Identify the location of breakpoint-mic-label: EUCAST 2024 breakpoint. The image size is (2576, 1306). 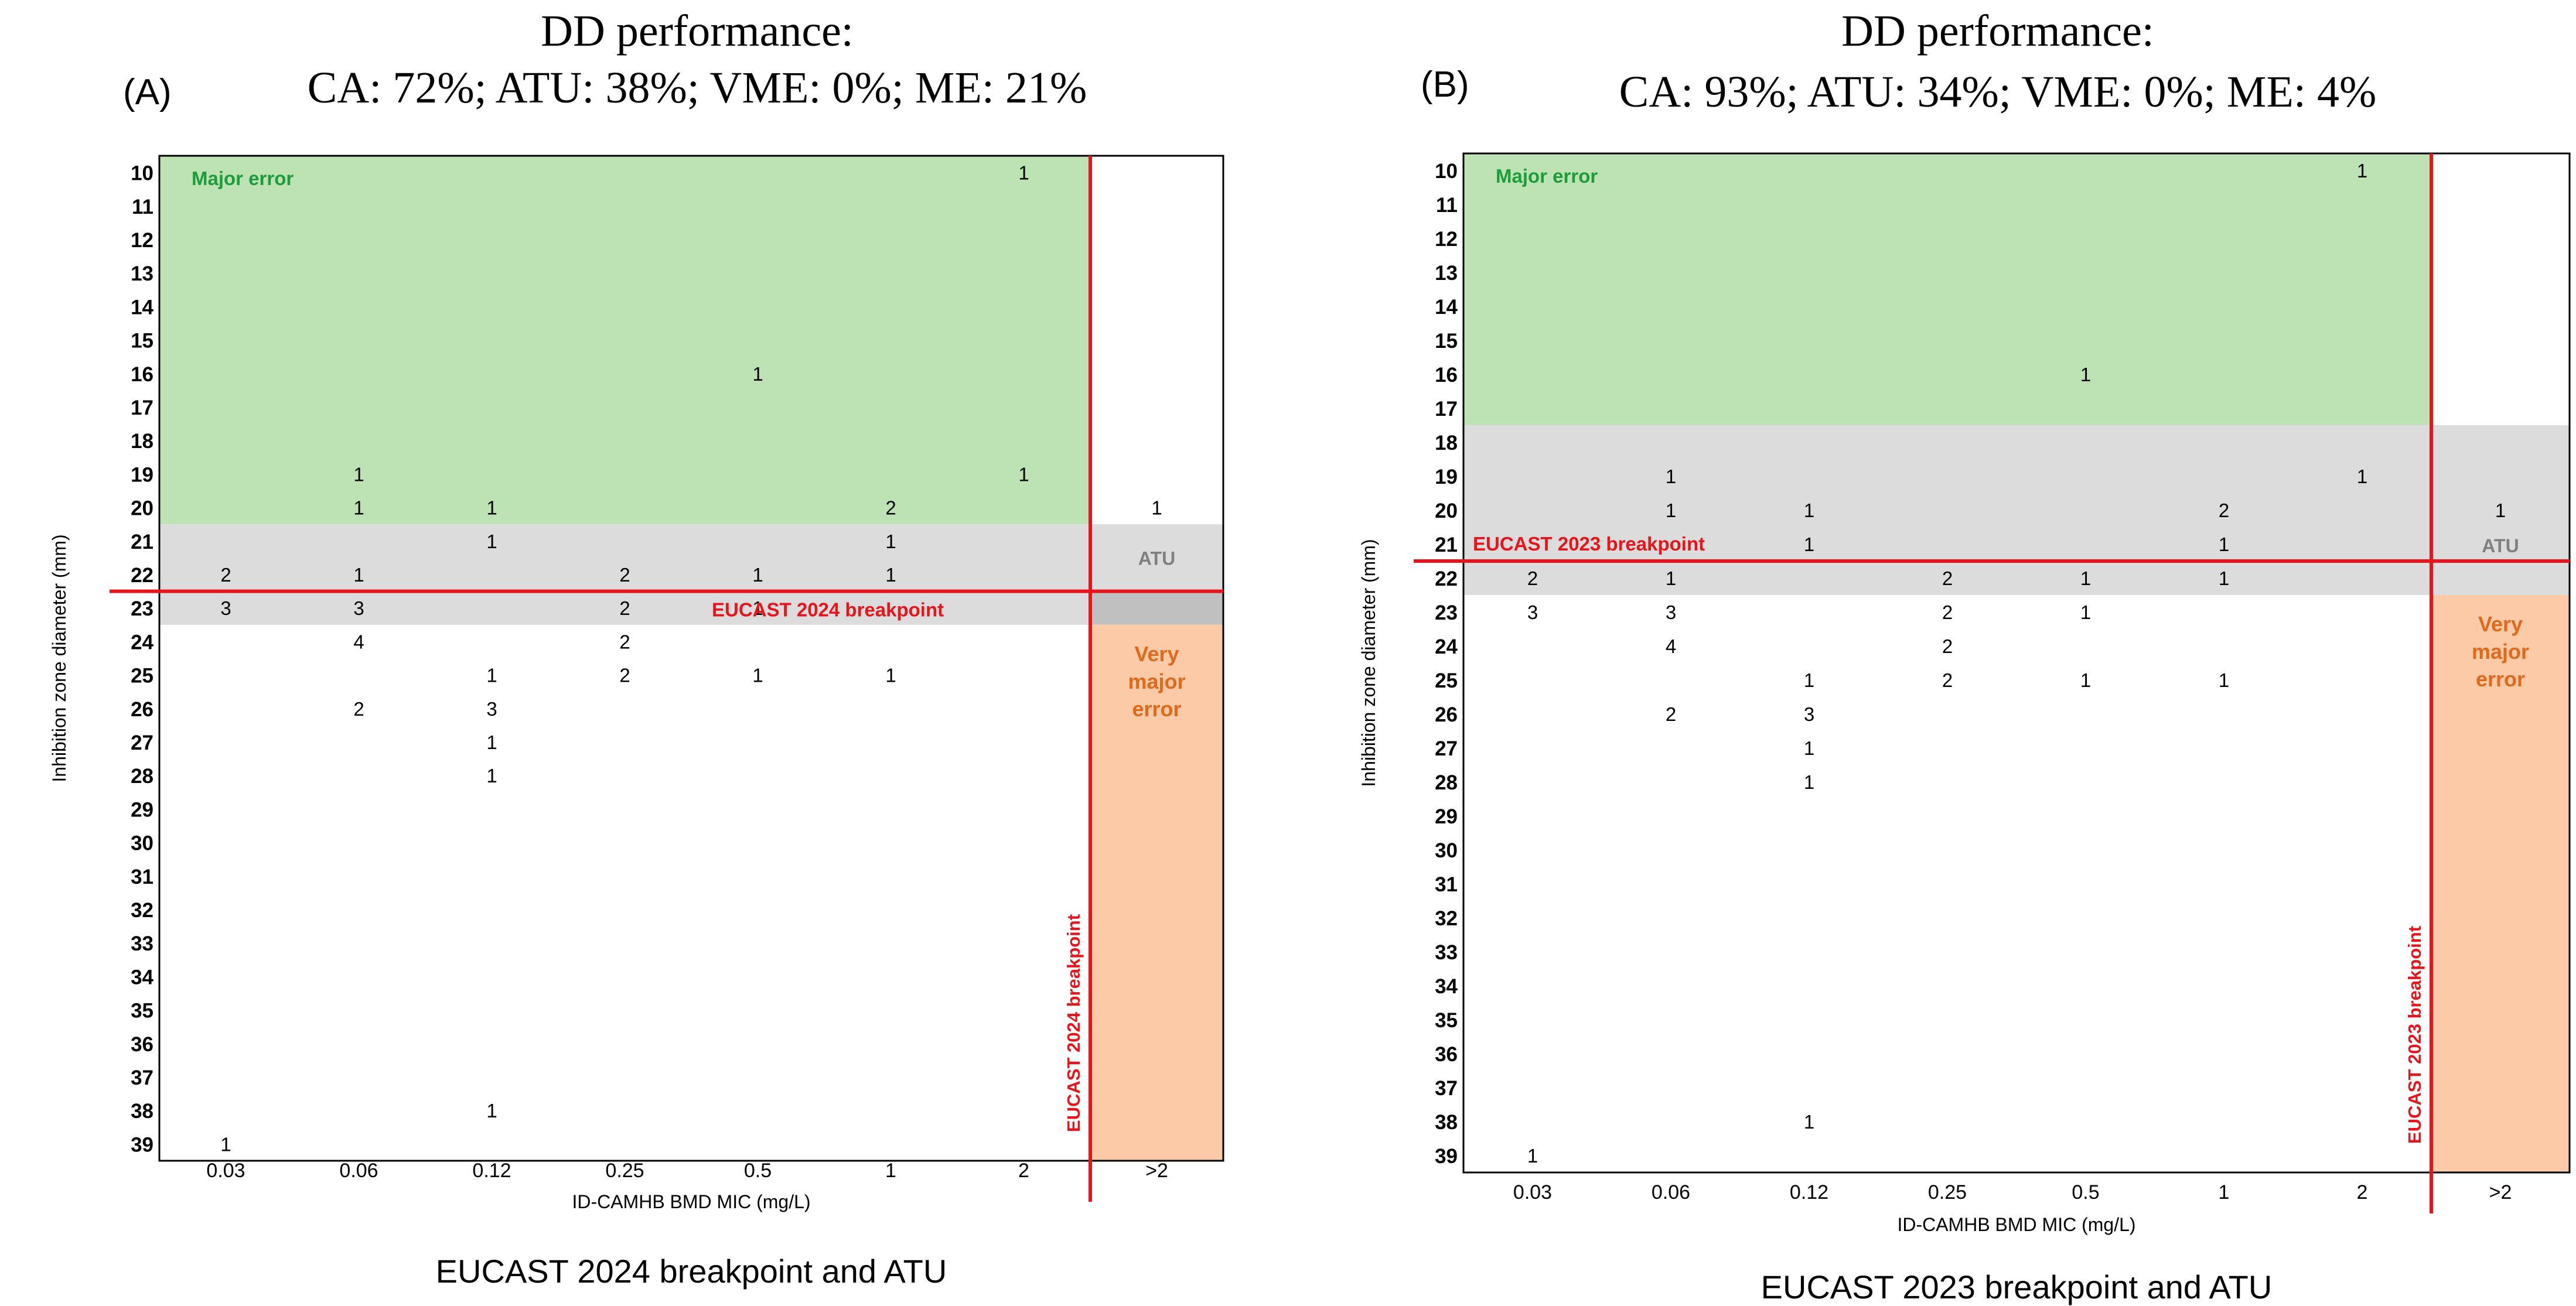
(1073, 1023).